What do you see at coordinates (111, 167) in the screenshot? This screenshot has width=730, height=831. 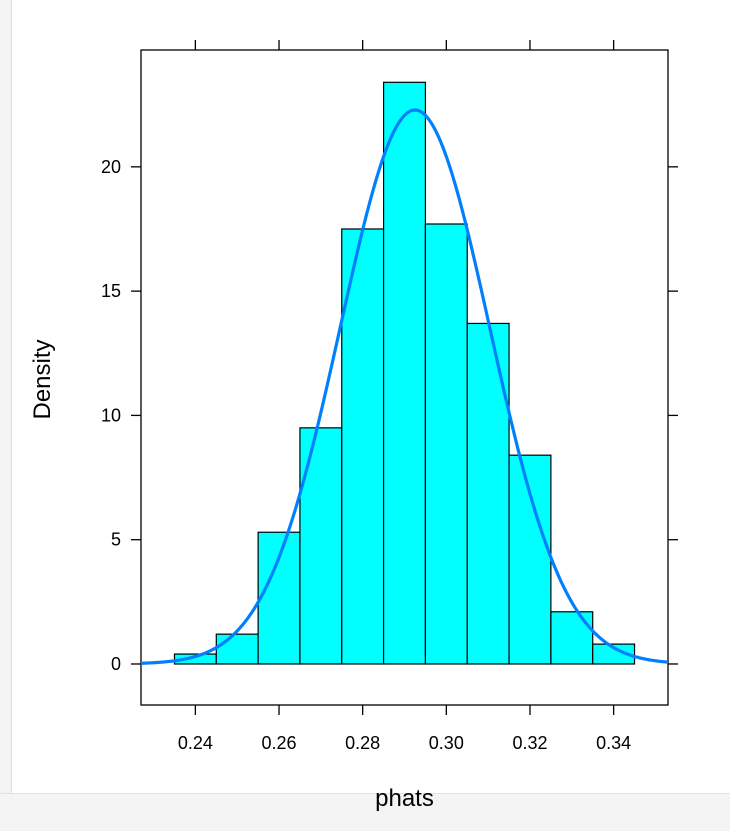 I see `y-tick-label: 20` at bounding box center [111, 167].